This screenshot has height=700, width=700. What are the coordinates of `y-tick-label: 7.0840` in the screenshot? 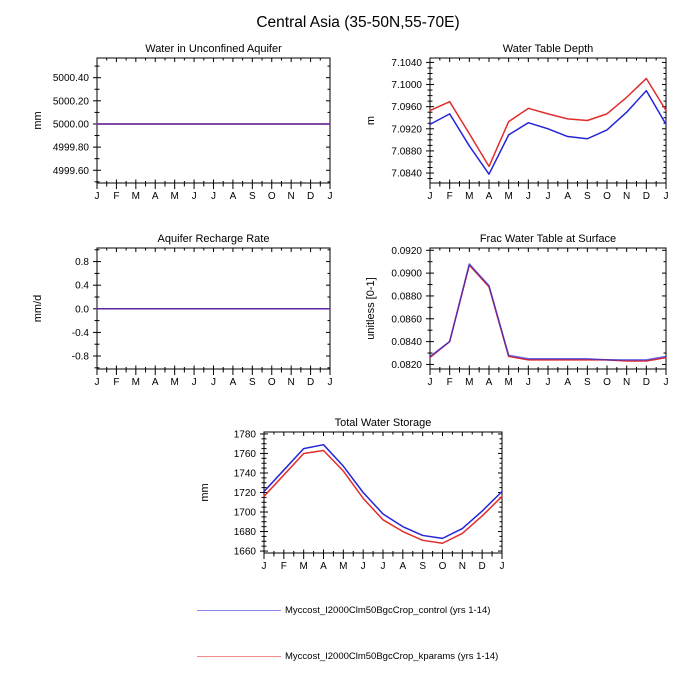 It's located at (406, 174).